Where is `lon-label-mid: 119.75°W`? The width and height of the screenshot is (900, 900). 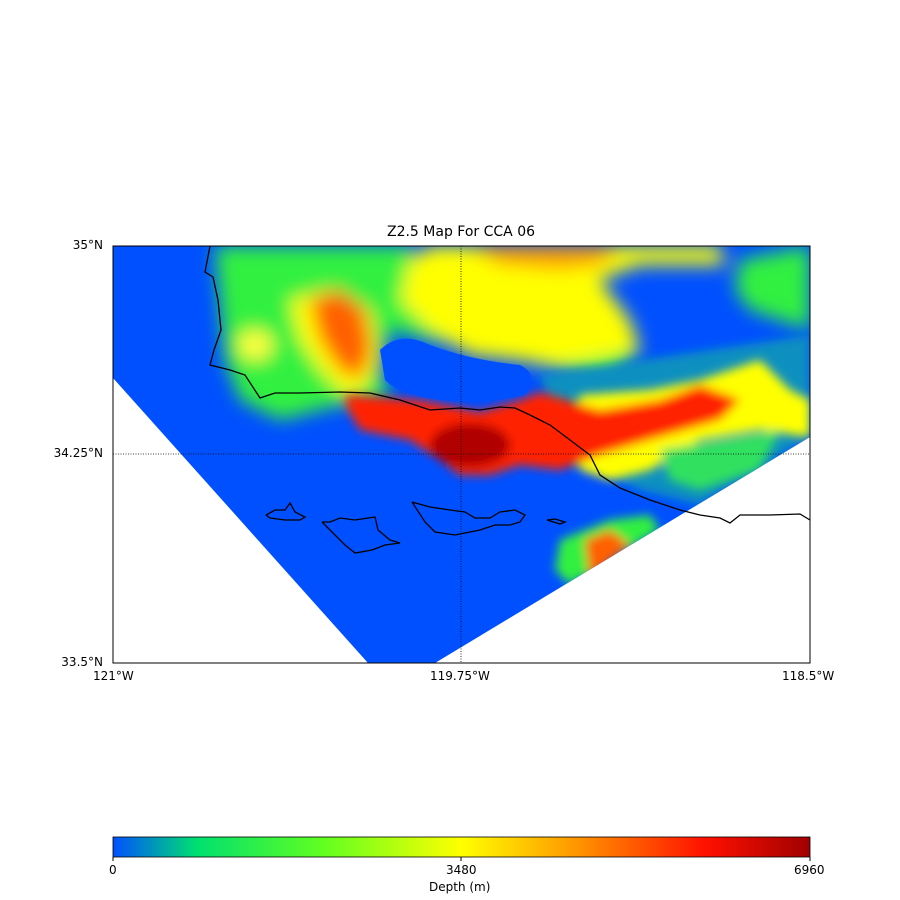 lon-label-mid: 119.75°W is located at coordinates (460, 676).